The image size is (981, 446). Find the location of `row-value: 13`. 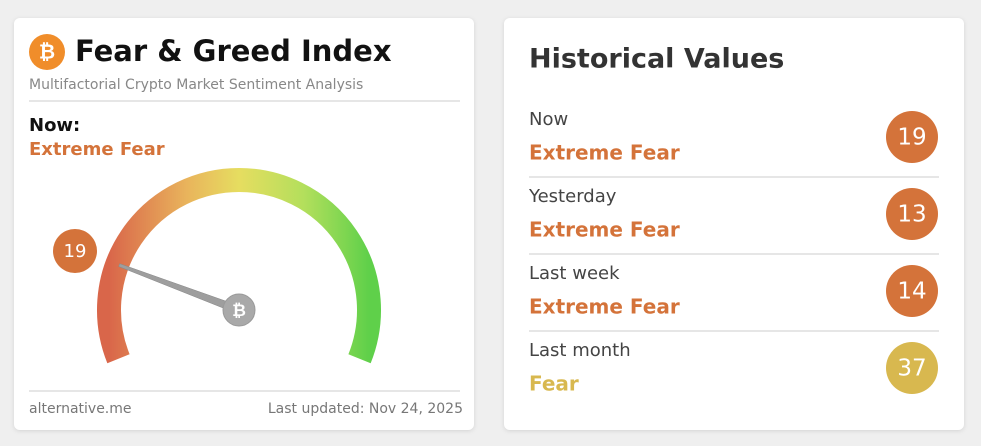

row-value: 13 is located at coordinates (911, 215).